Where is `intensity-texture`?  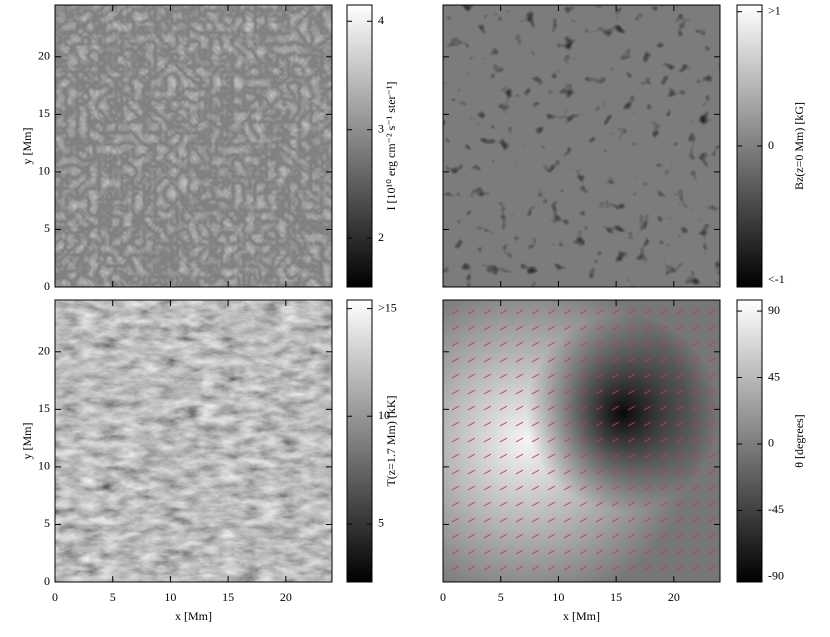 intensity-texture is located at coordinates (193, 146).